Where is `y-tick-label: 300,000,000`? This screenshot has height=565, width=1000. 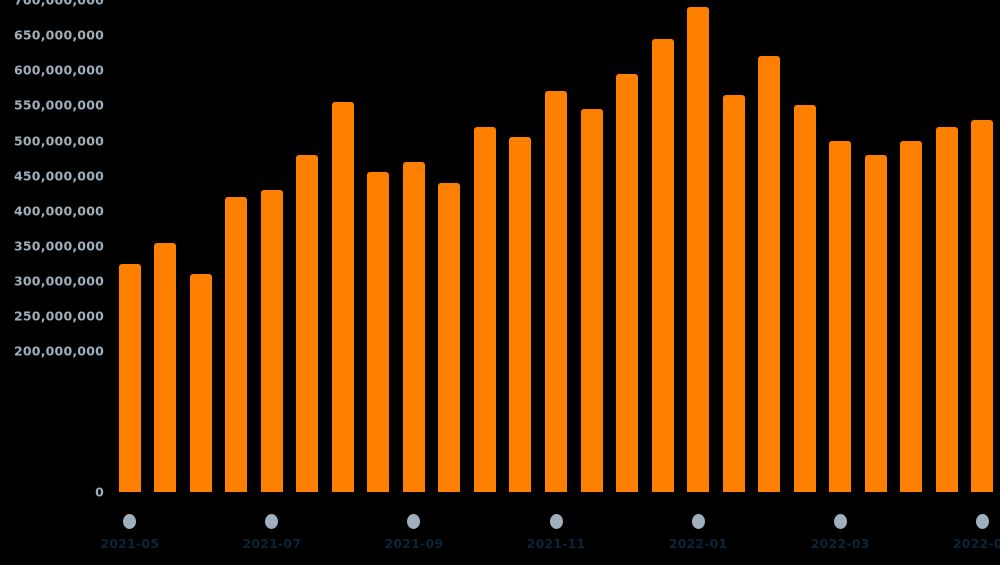 y-tick-label: 300,000,000 is located at coordinates (59, 281).